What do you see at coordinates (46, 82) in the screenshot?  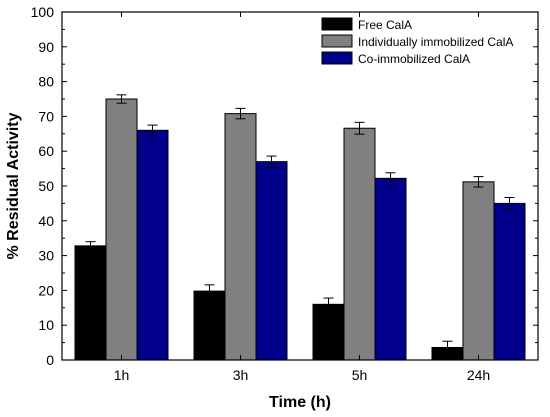 I see `y-tick-label: 80` at bounding box center [46, 82].